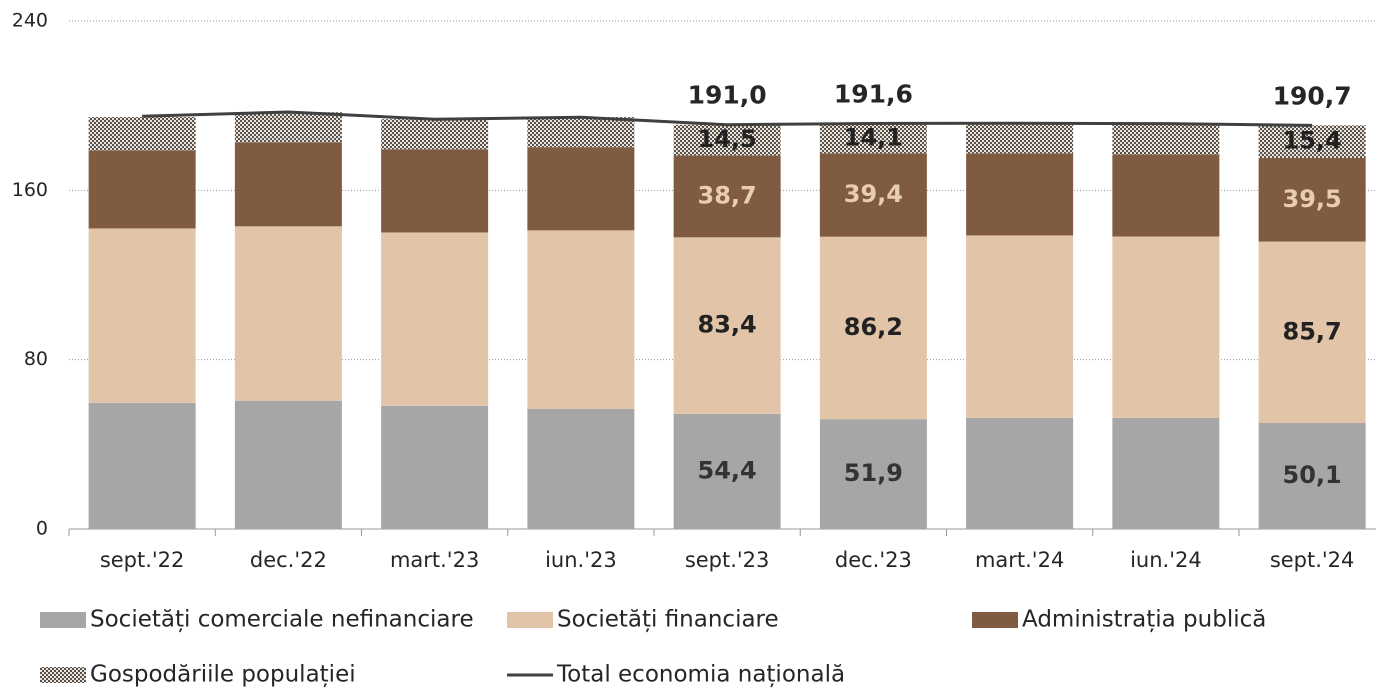 This screenshot has height=690, width=1378. What do you see at coordinates (142, 560) in the screenshot?
I see `x-tick-label: sept.'22` at bounding box center [142, 560].